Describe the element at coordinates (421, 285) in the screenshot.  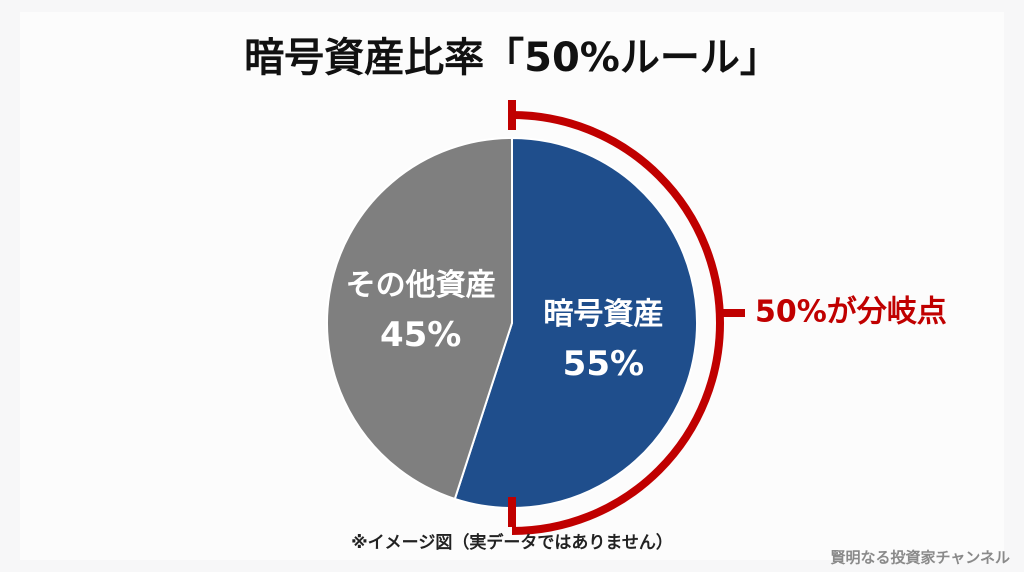
I see `slice-label: その他資産` at that location.